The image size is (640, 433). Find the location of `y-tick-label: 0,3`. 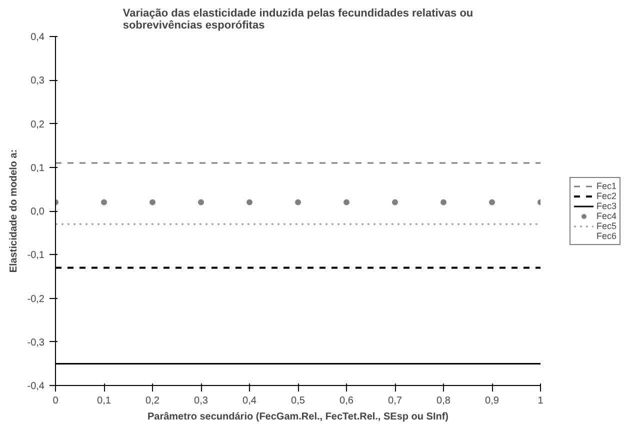

y-tick-label: 0,3 is located at coordinates (37, 81).